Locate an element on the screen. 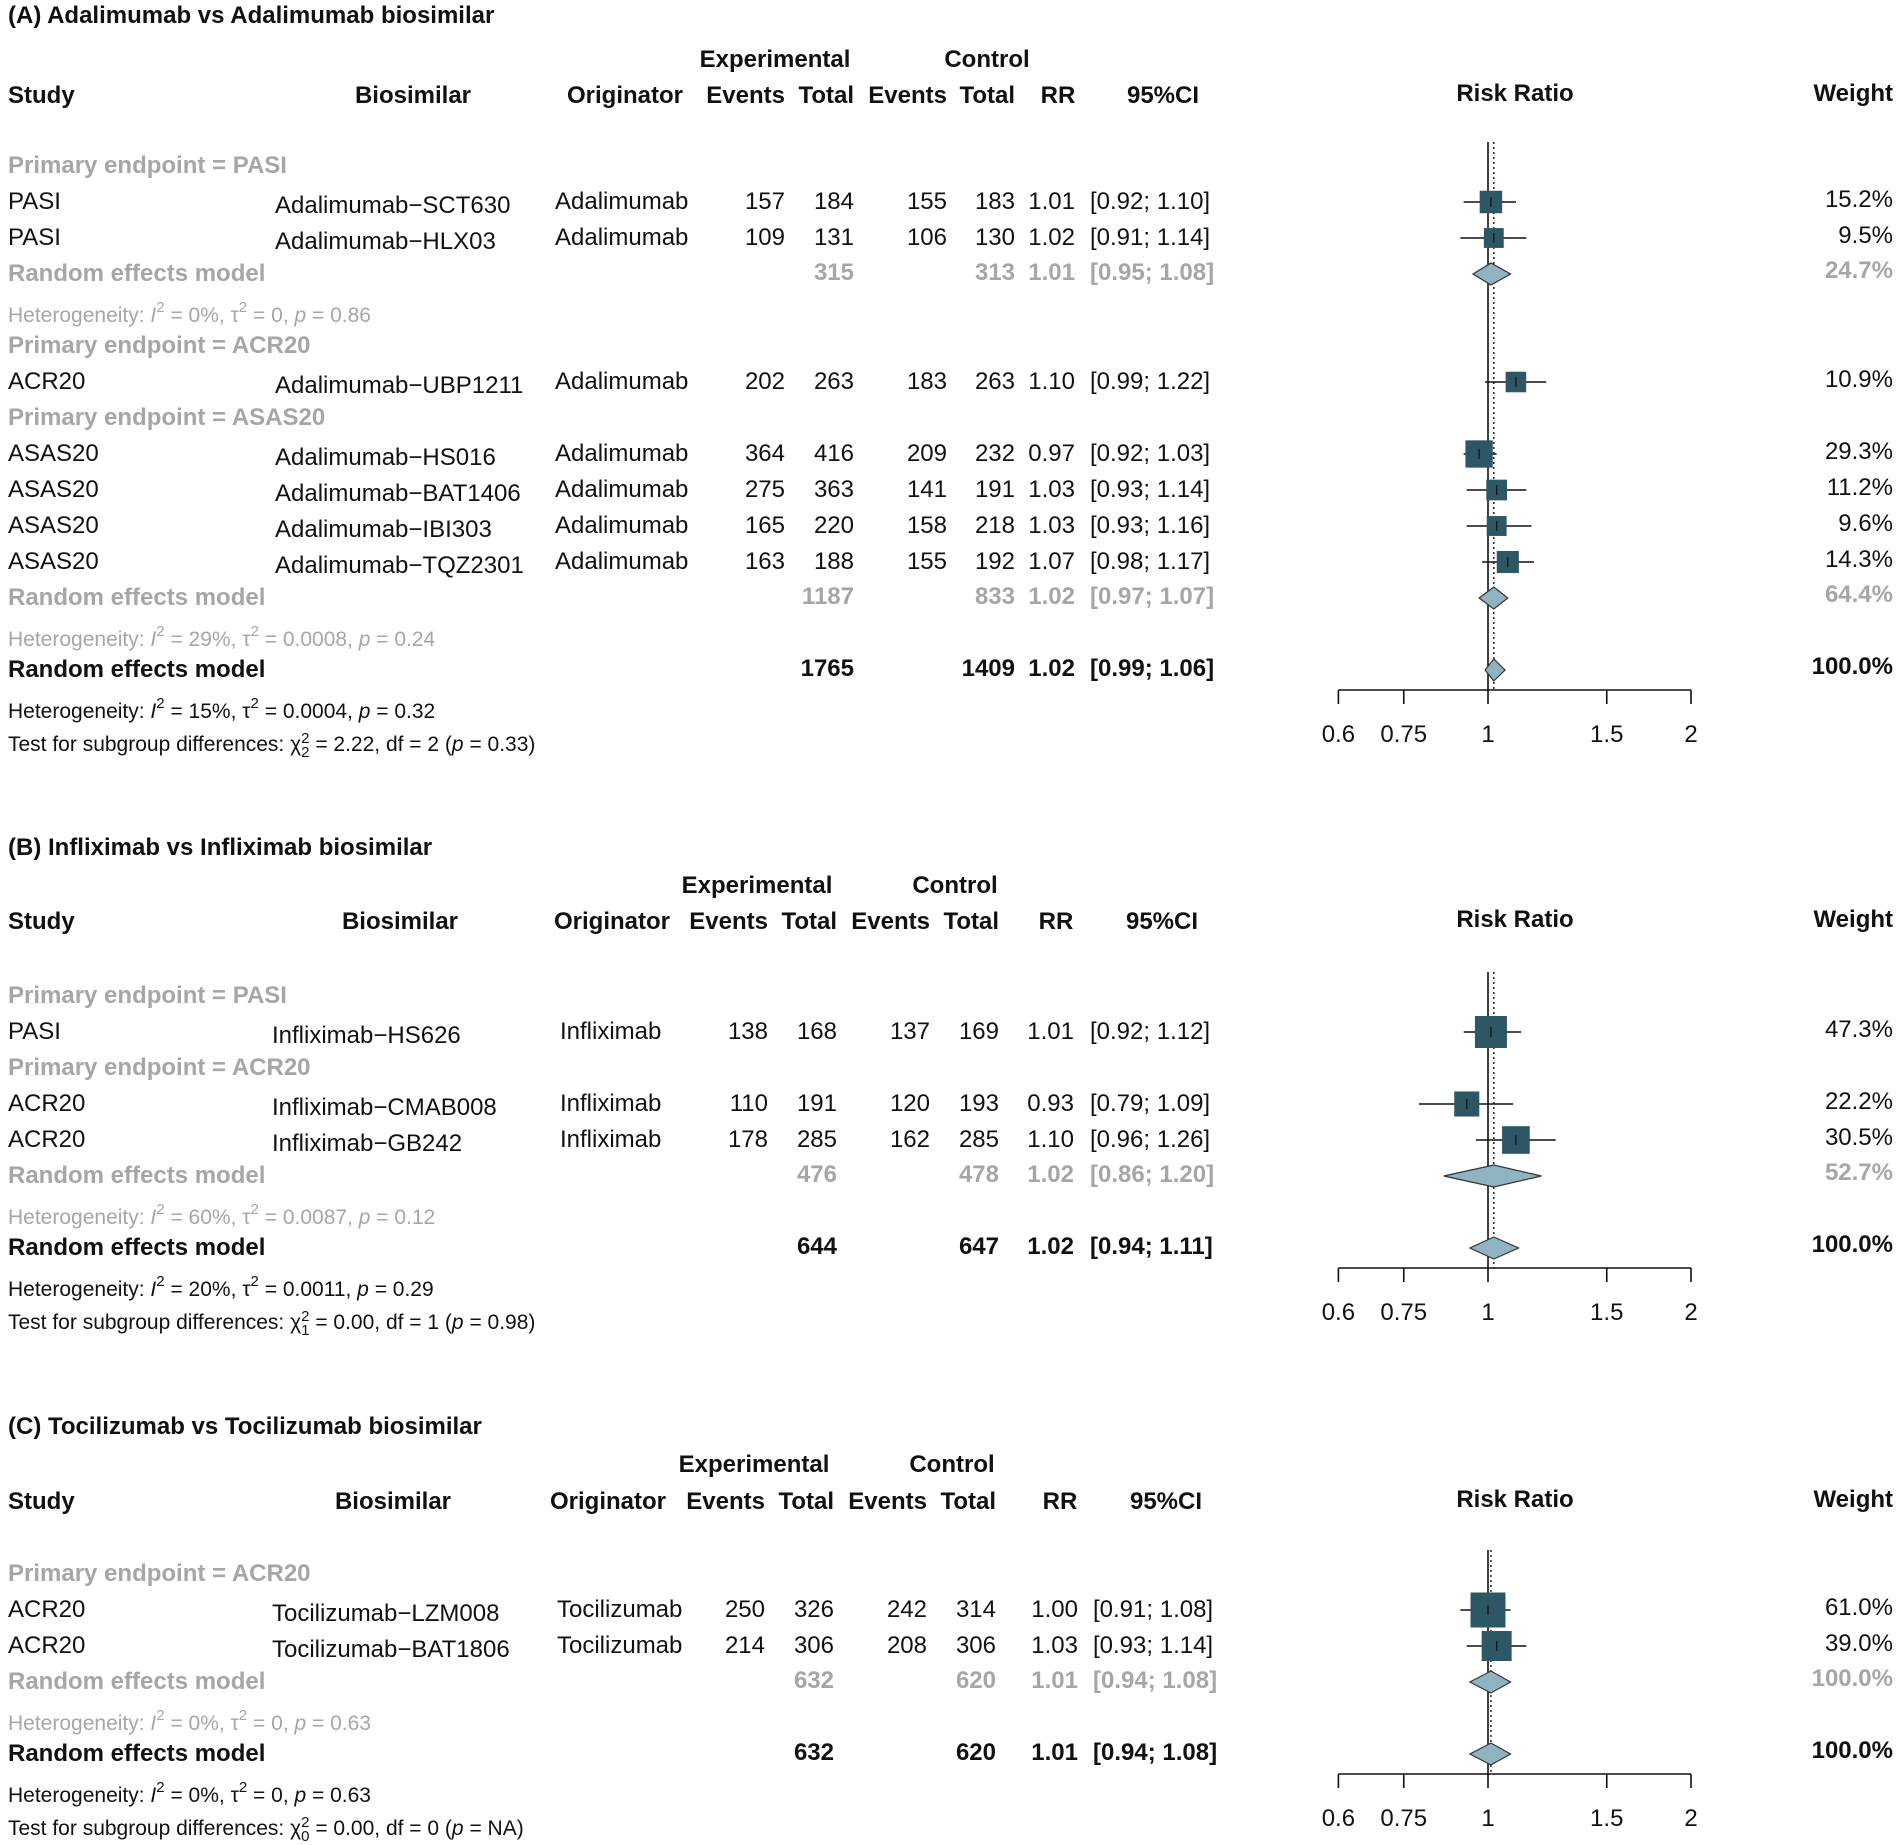  model-exp-total: 1187 is located at coordinates (827, 596).